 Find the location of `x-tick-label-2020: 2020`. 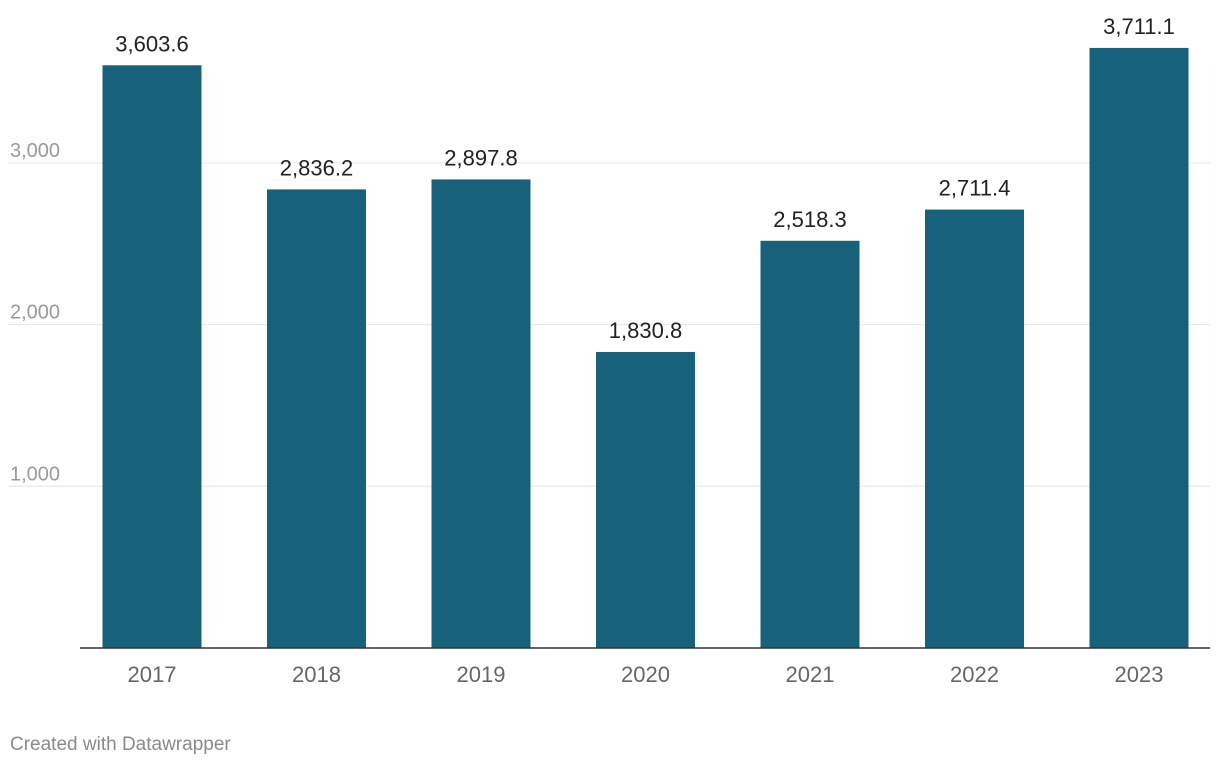

x-tick-label-2020: 2020 is located at coordinates (645, 674).